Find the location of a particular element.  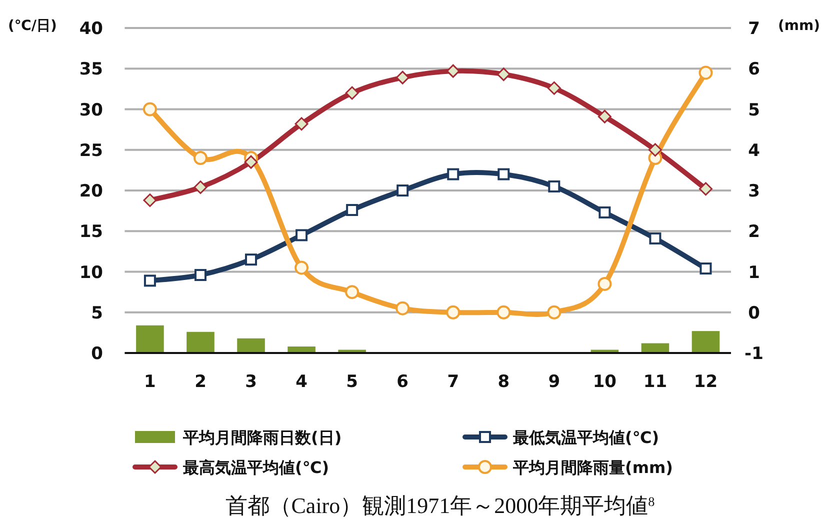

y-tick-label: 35 is located at coordinates (91, 70).